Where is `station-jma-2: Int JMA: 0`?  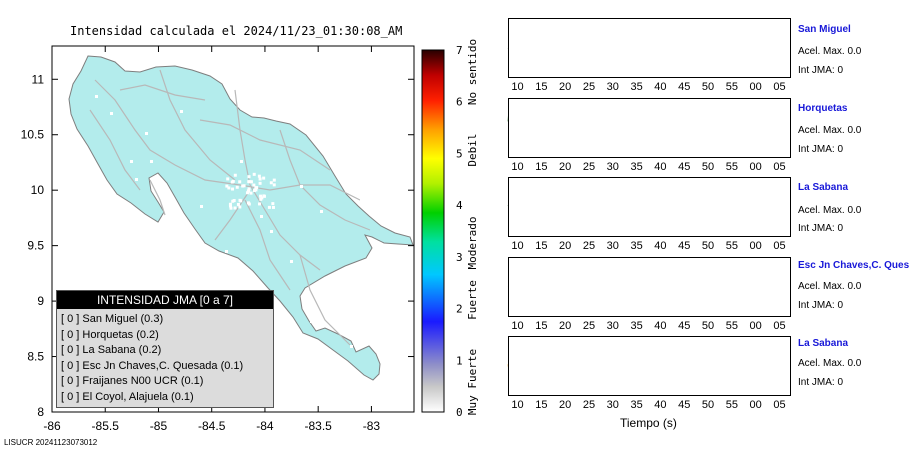 station-jma-2: Int JMA: 0 is located at coordinates (821, 149).